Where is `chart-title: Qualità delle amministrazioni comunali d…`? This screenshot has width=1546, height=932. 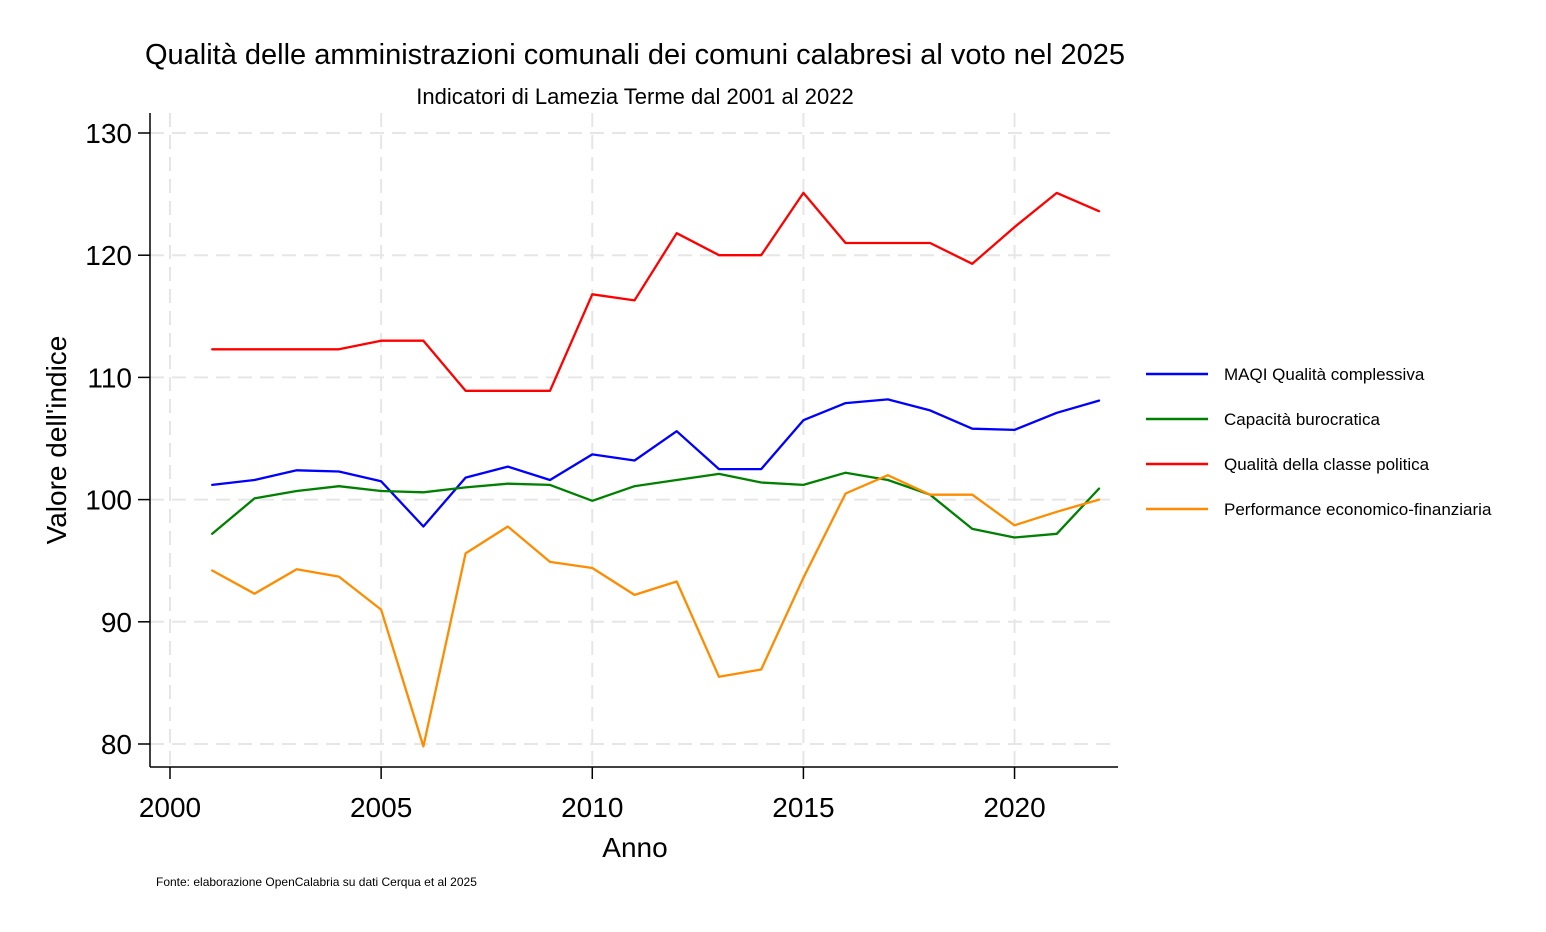
chart-title: Qualità delle amministrazioni comunali d… is located at coordinates (635, 55).